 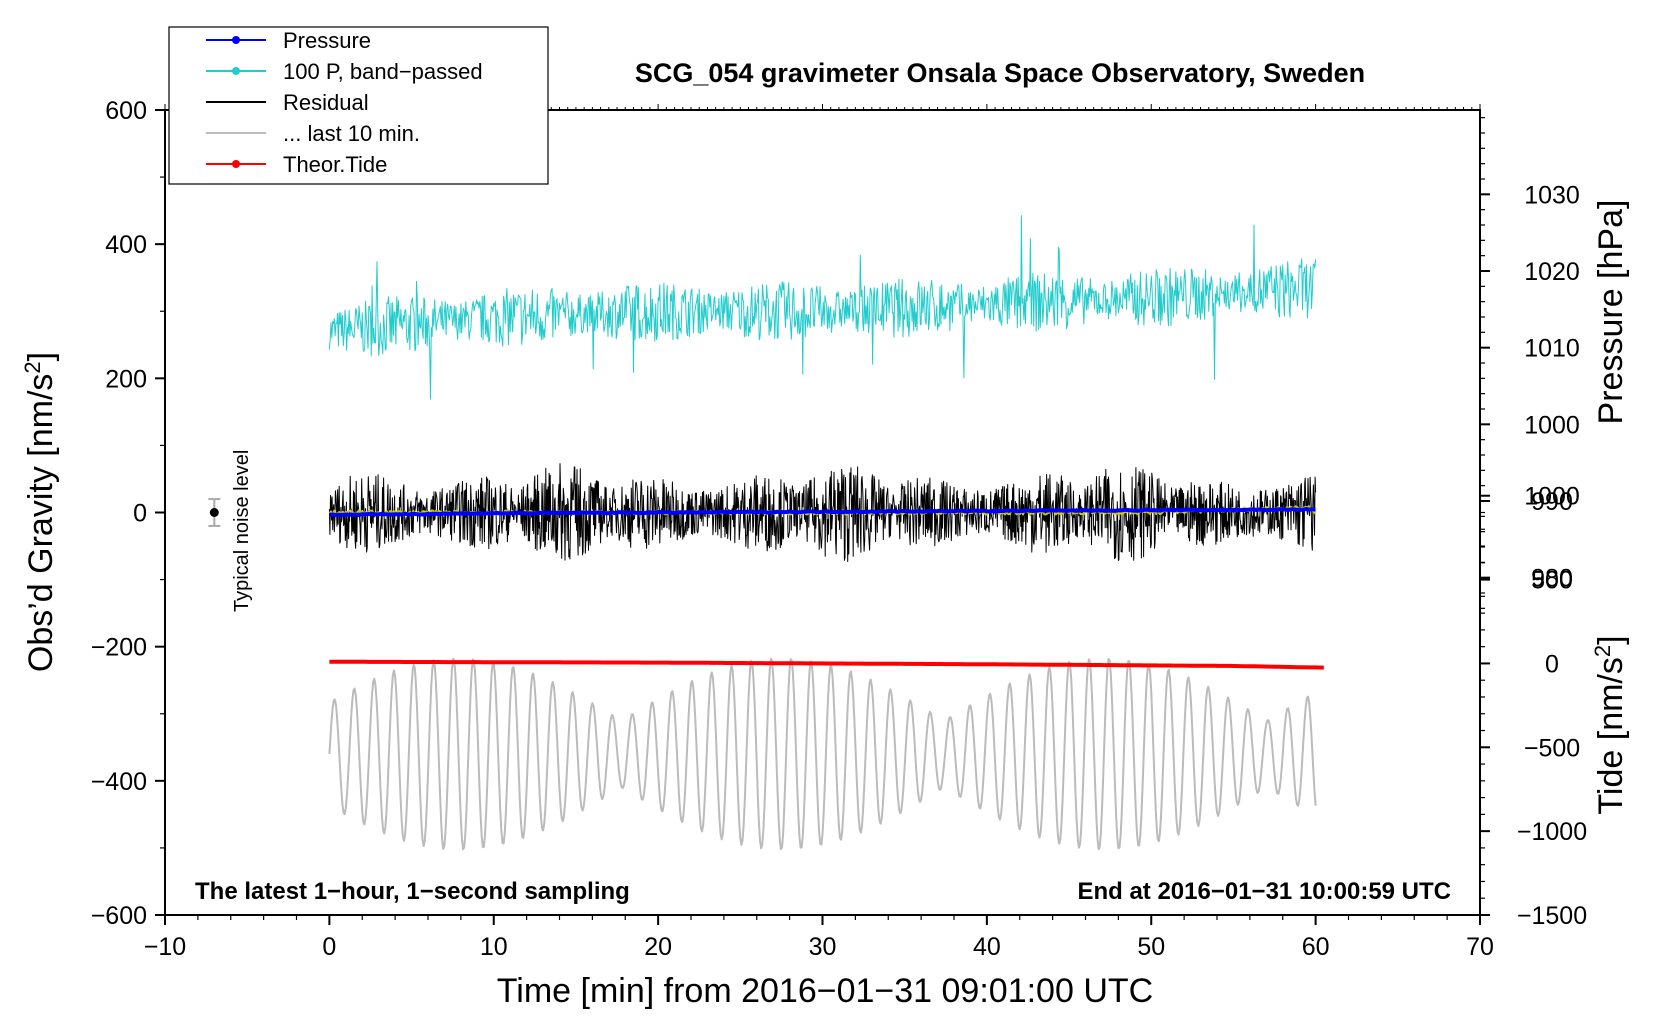 What do you see at coordinates (1552, 832) in the screenshot?
I see `tide-tick-label: −1000` at bounding box center [1552, 832].